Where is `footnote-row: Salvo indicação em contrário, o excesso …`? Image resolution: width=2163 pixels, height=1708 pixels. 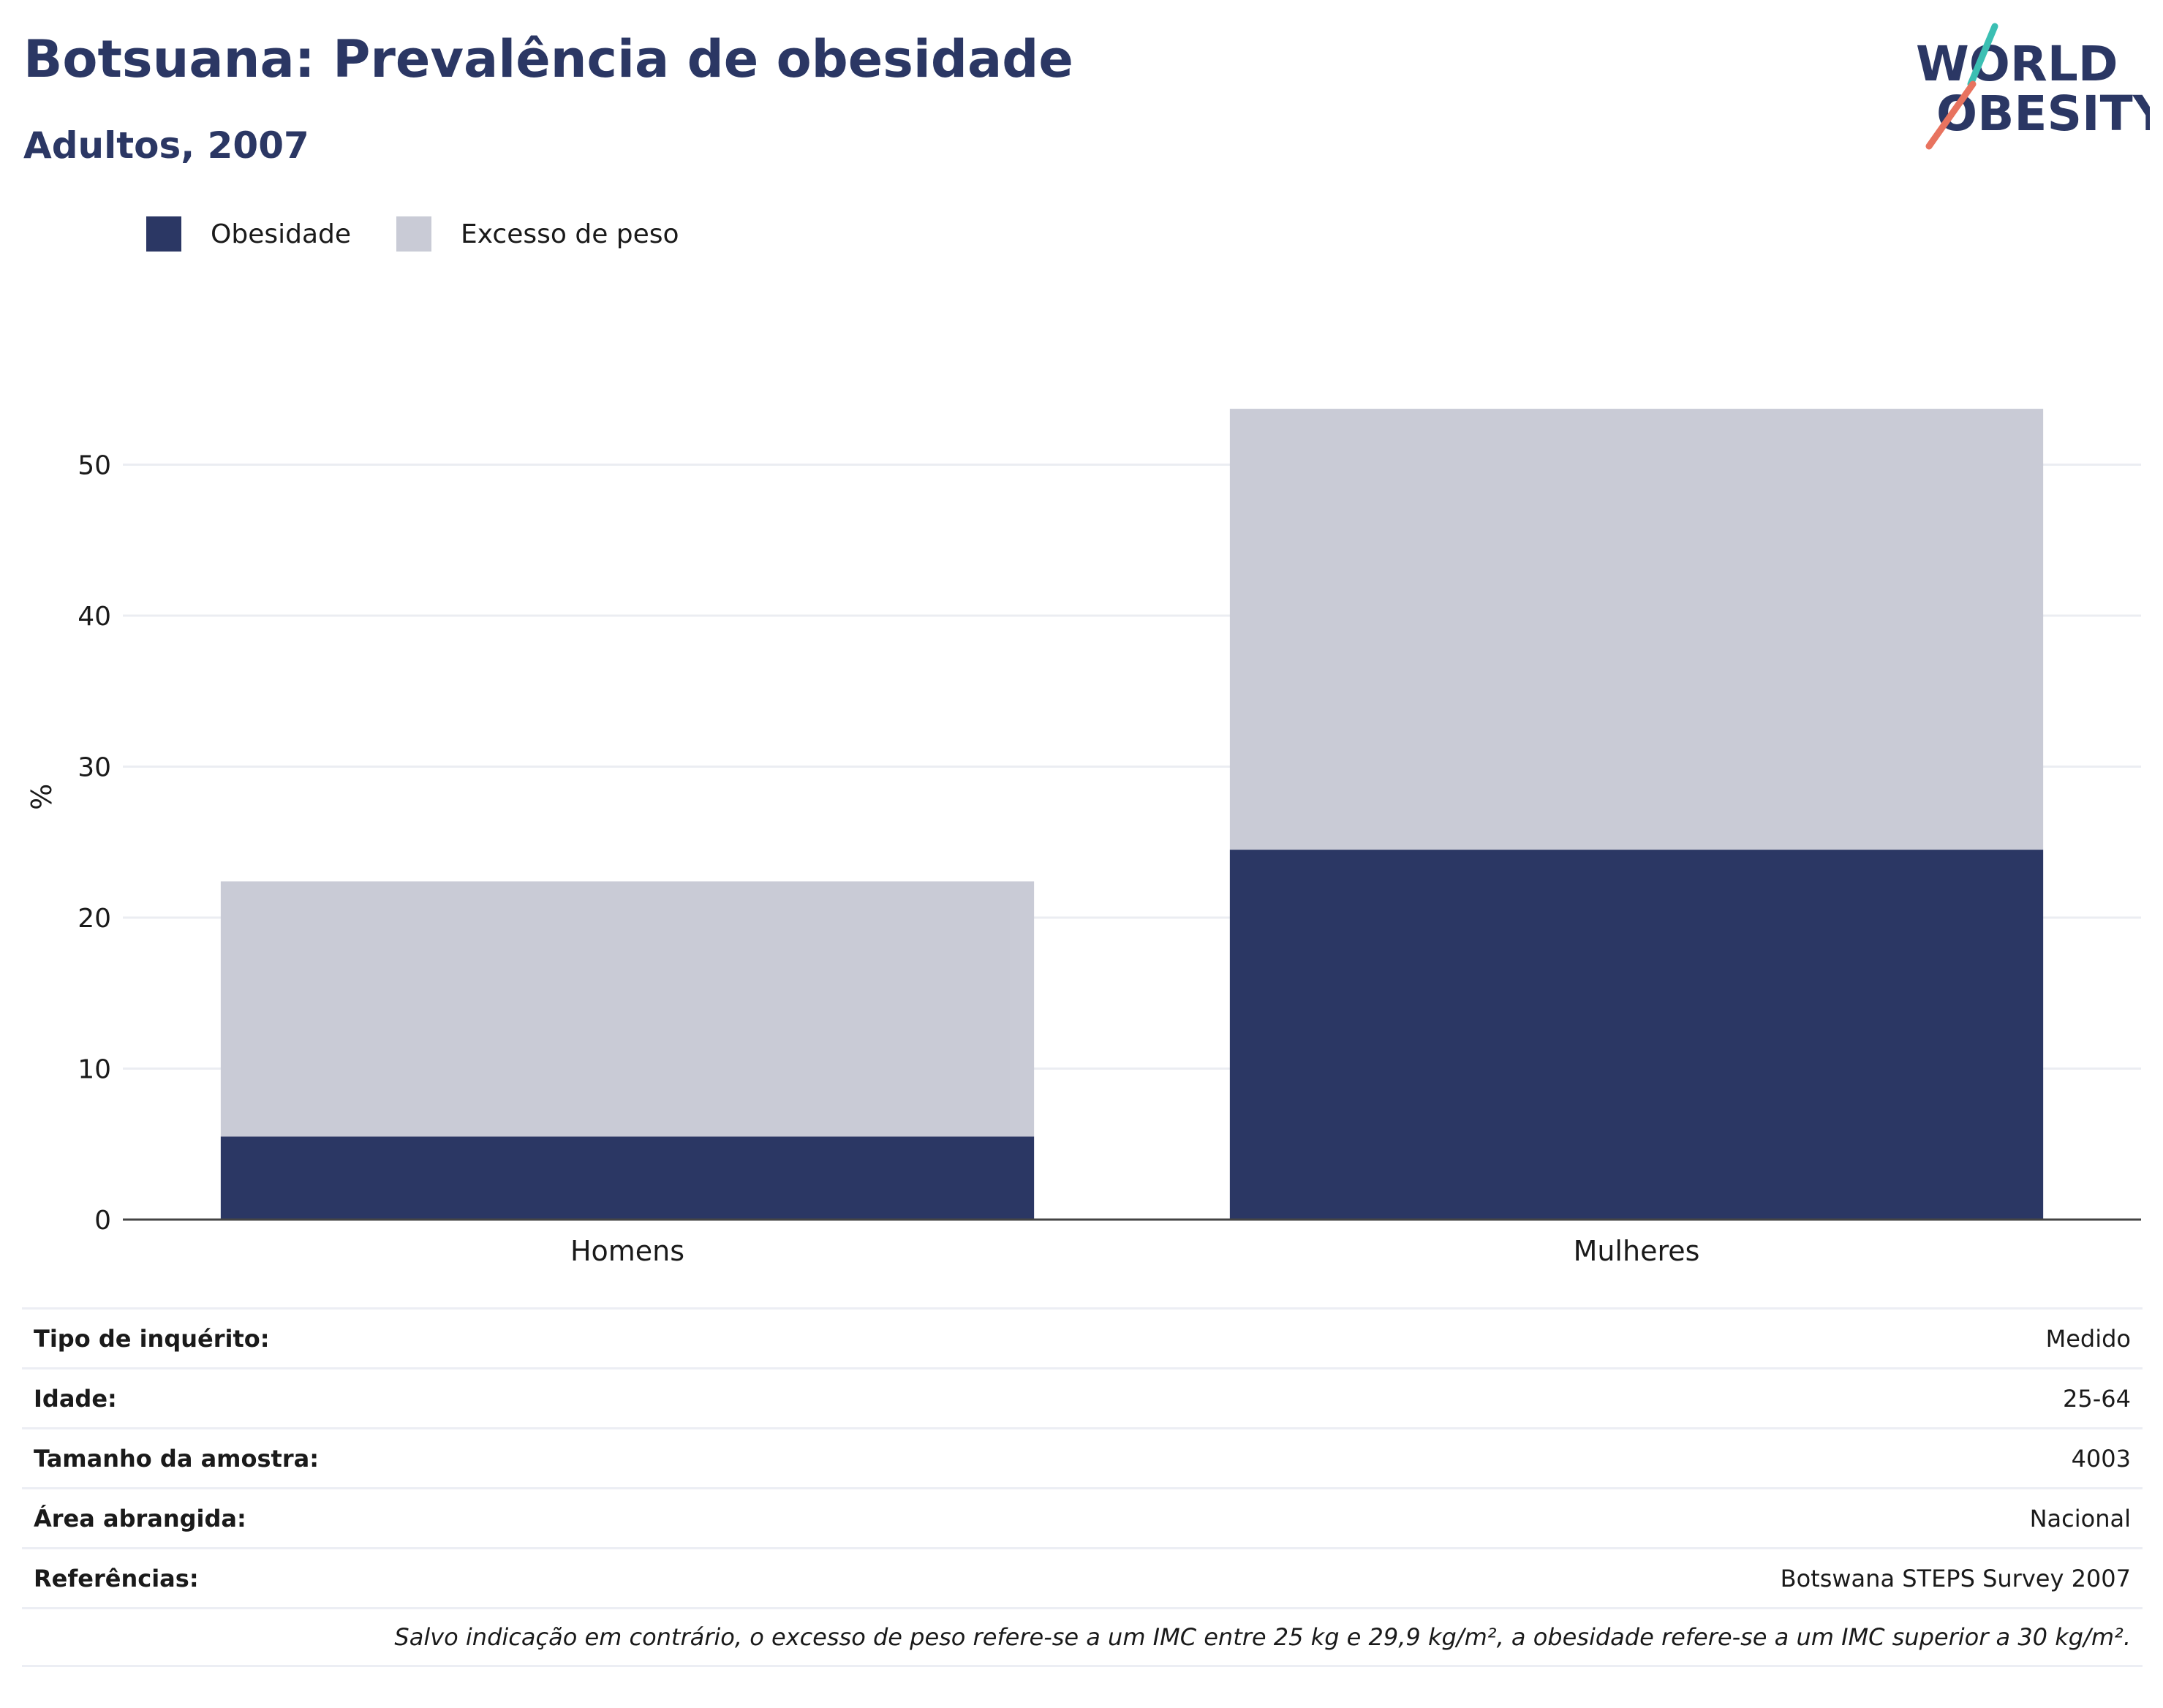
footnote-row: Salvo indicação em contrário, o excesso … is located at coordinates (1082, 1637).